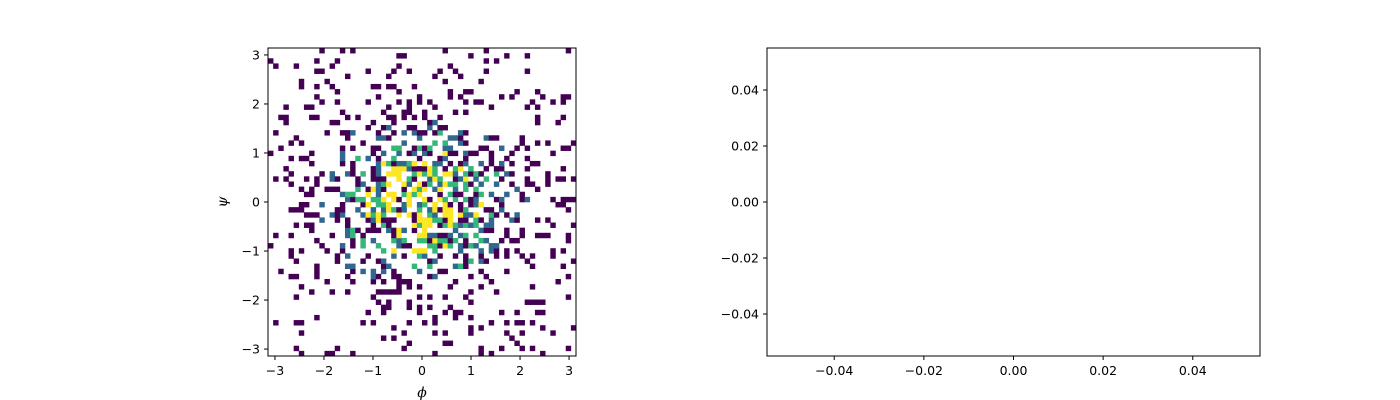 This screenshot has height=400, width=1400. What do you see at coordinates (471, 370) in the screenshot?
I see `x-tick-label: 1` at bounding box center [471, 370].